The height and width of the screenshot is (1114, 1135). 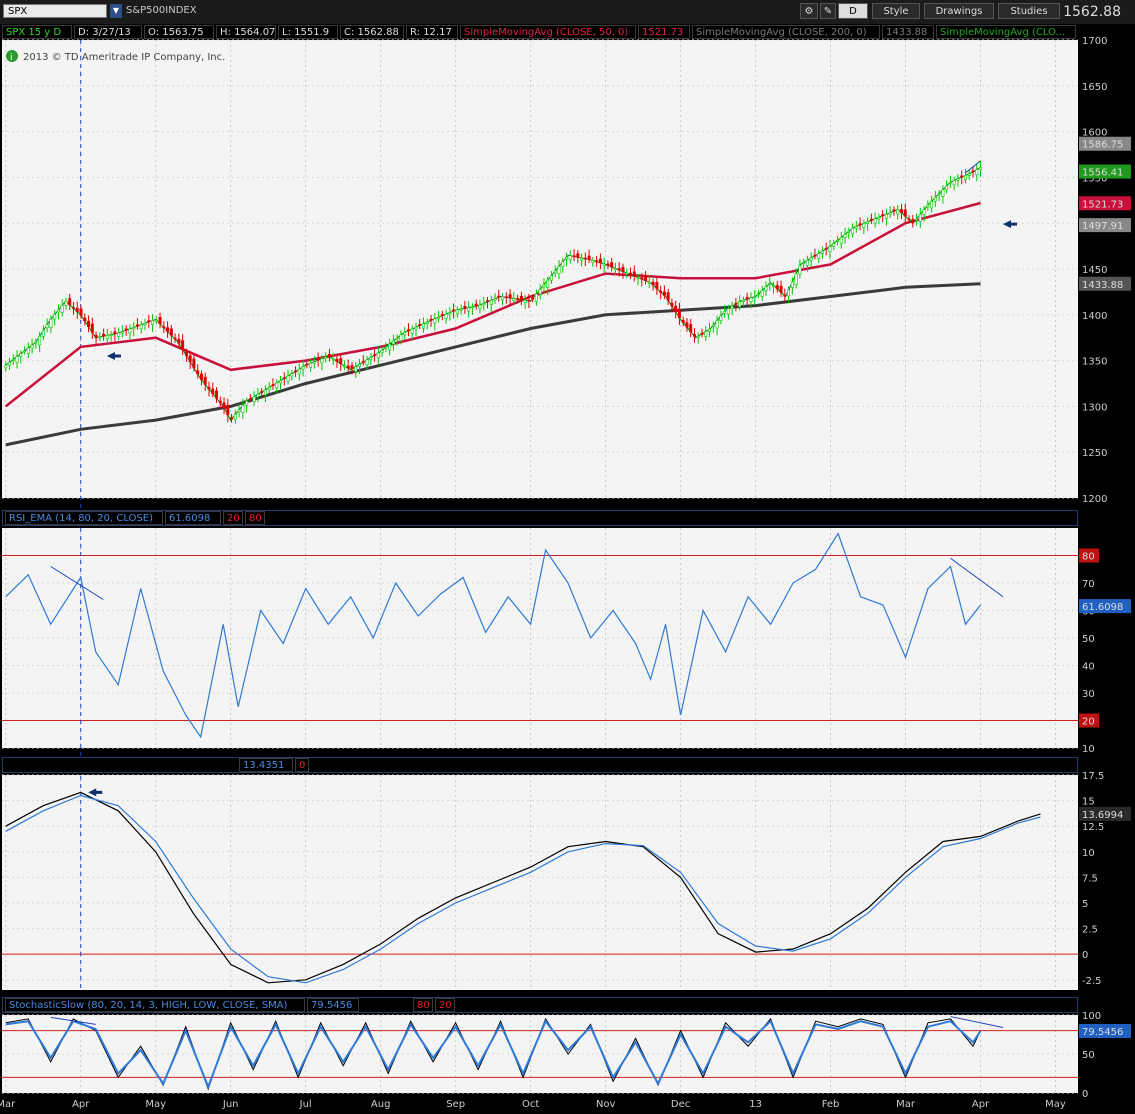 What do you see at coordinates (606, 1104) in the screenshot?
I see `x-tick-label: Nov` at bounding box center [606, 1104].